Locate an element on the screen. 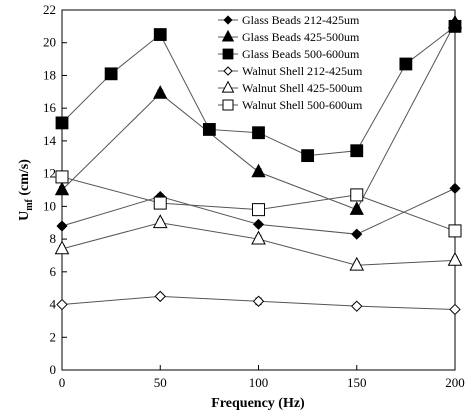  y-axis-title-unit: (cm/s) is located at coordinates (24, 179).